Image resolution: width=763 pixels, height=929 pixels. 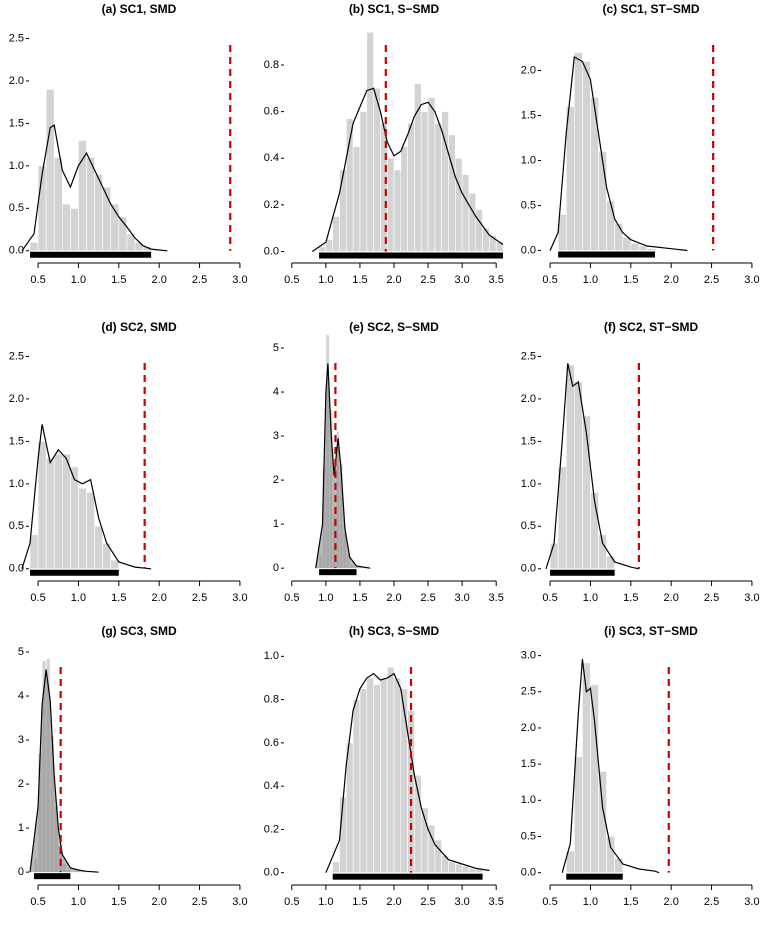 What do you see at coordinates (21, 740) in the screenshot?
I see `y-tick-label: 3` at bounding box center [21, 740].